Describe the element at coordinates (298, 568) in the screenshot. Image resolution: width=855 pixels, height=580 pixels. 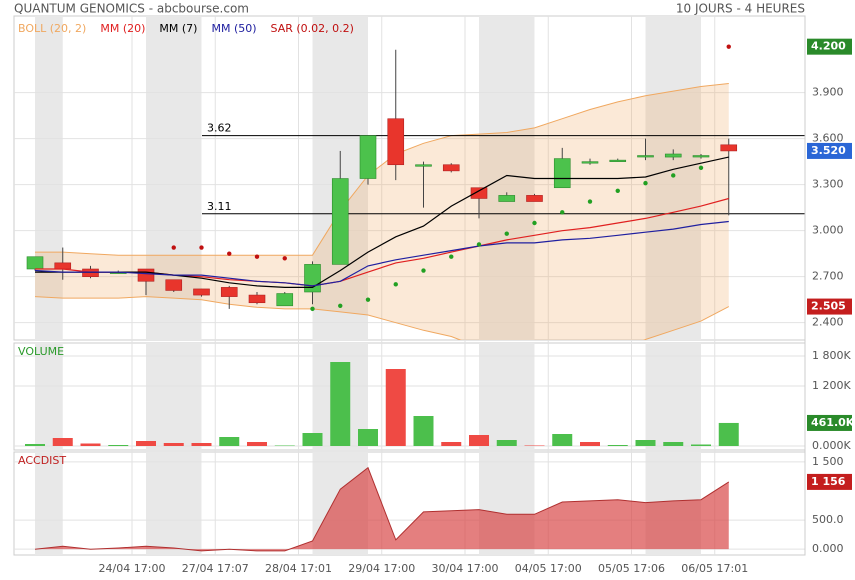
I see `x-tick-label: 28/04 17:01` at that location.